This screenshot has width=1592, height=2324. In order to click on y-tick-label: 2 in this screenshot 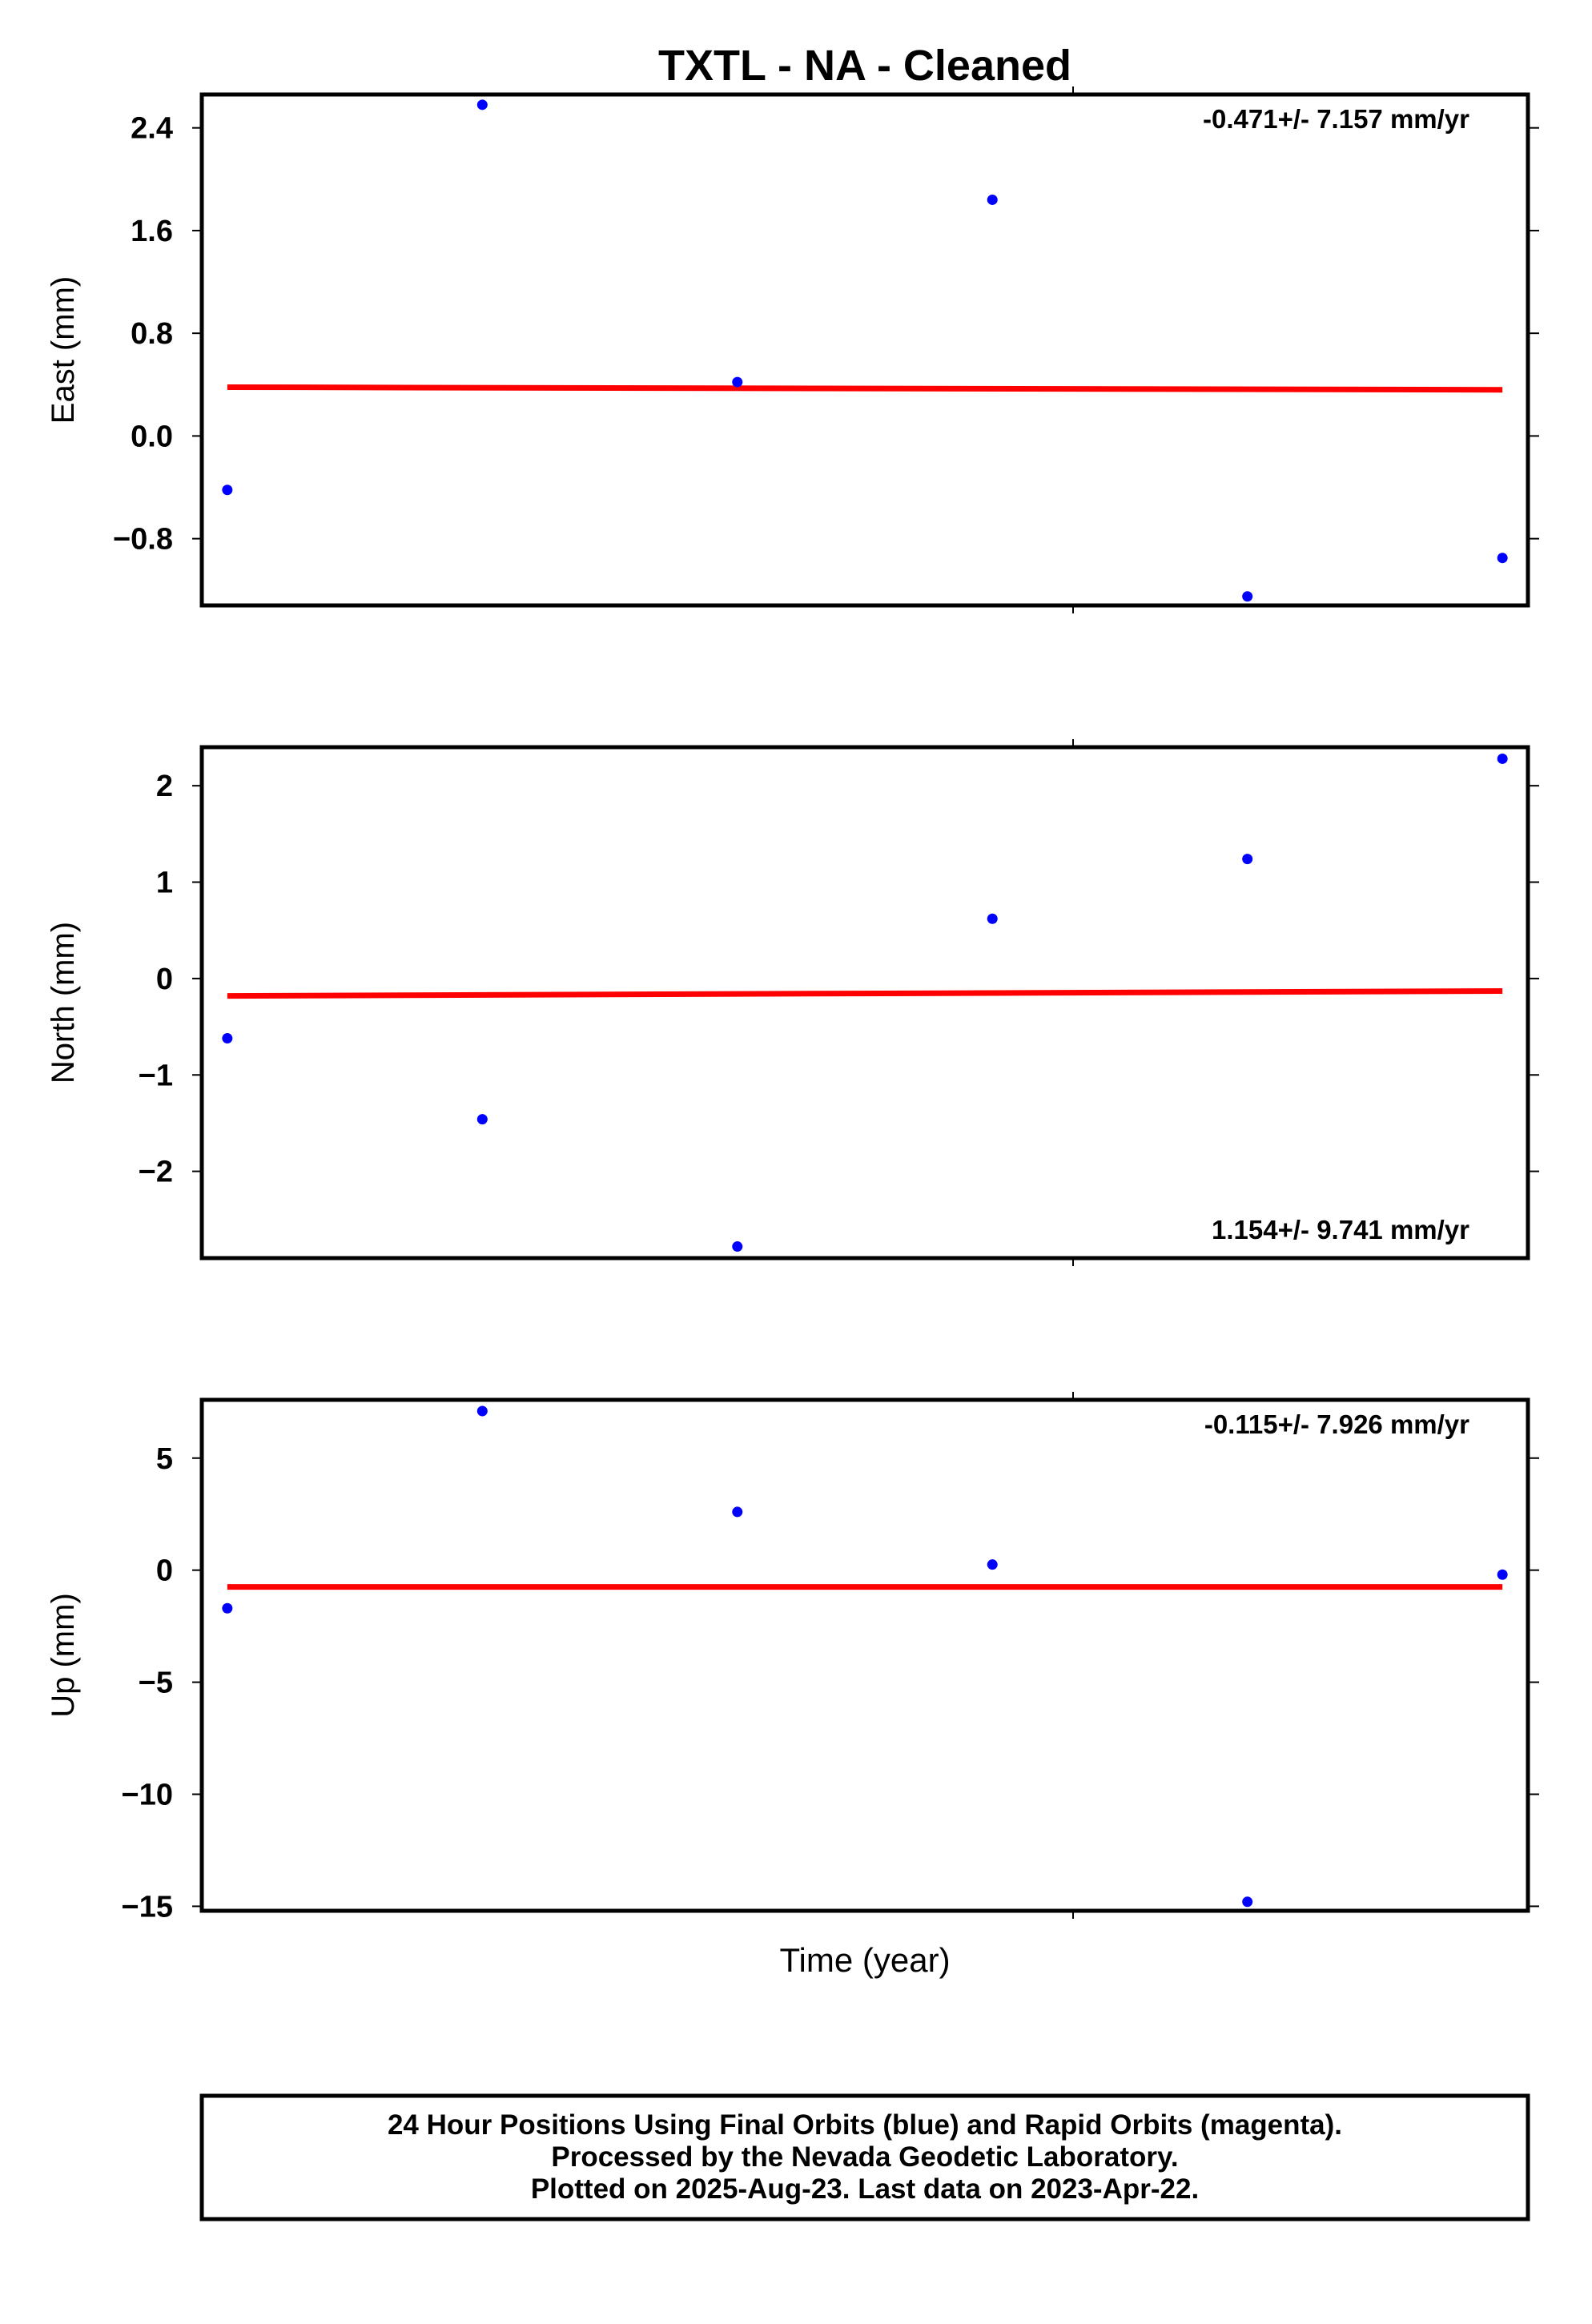, I will do `click(165, 786)`.